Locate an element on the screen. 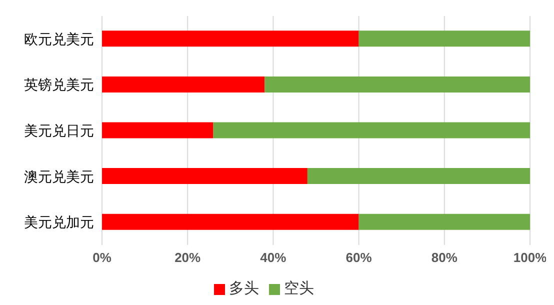  legend-label: 多头 is located at coordinates (244, 288).